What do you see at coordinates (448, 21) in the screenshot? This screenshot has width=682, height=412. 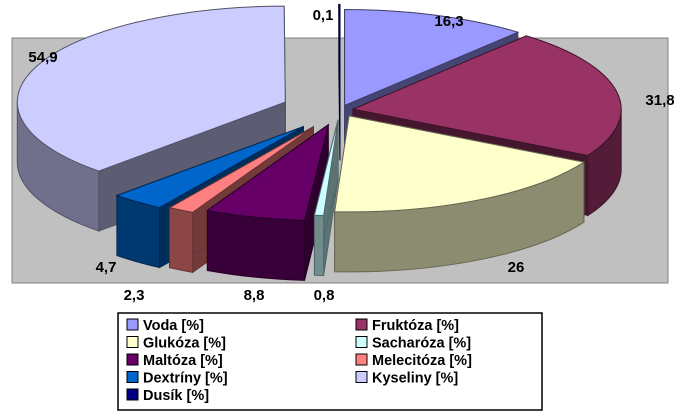 I see `data-label: 16,3` at bounding box center [448, 21].